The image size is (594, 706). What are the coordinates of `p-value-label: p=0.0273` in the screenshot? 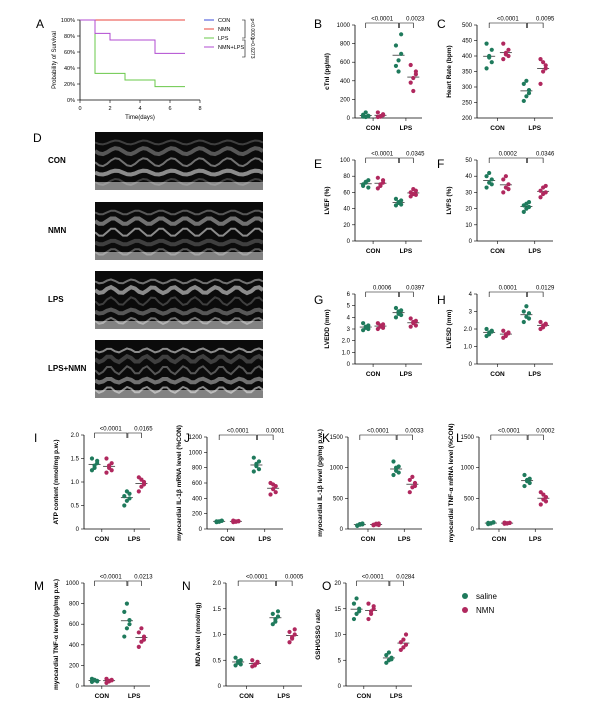 It's located at (252, 48).